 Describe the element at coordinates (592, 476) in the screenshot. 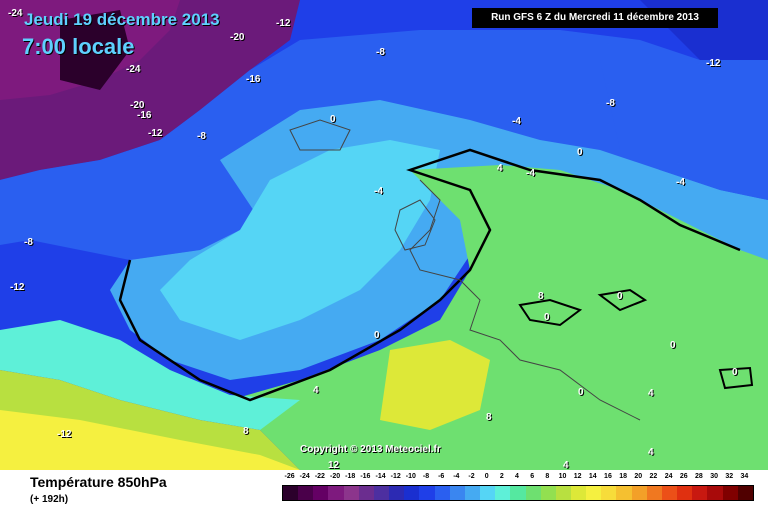

I see `legend-tick-label: 14` at that location.